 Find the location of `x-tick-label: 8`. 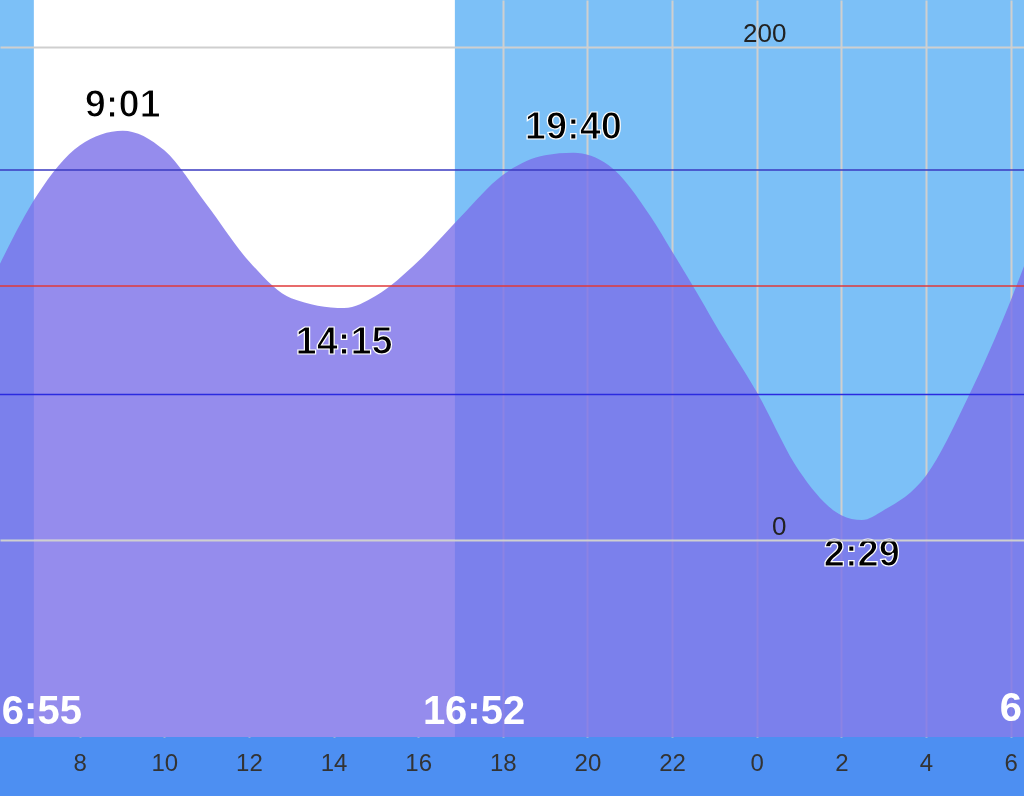

x-tick-label: 8 is located at coordinates (80, 762).